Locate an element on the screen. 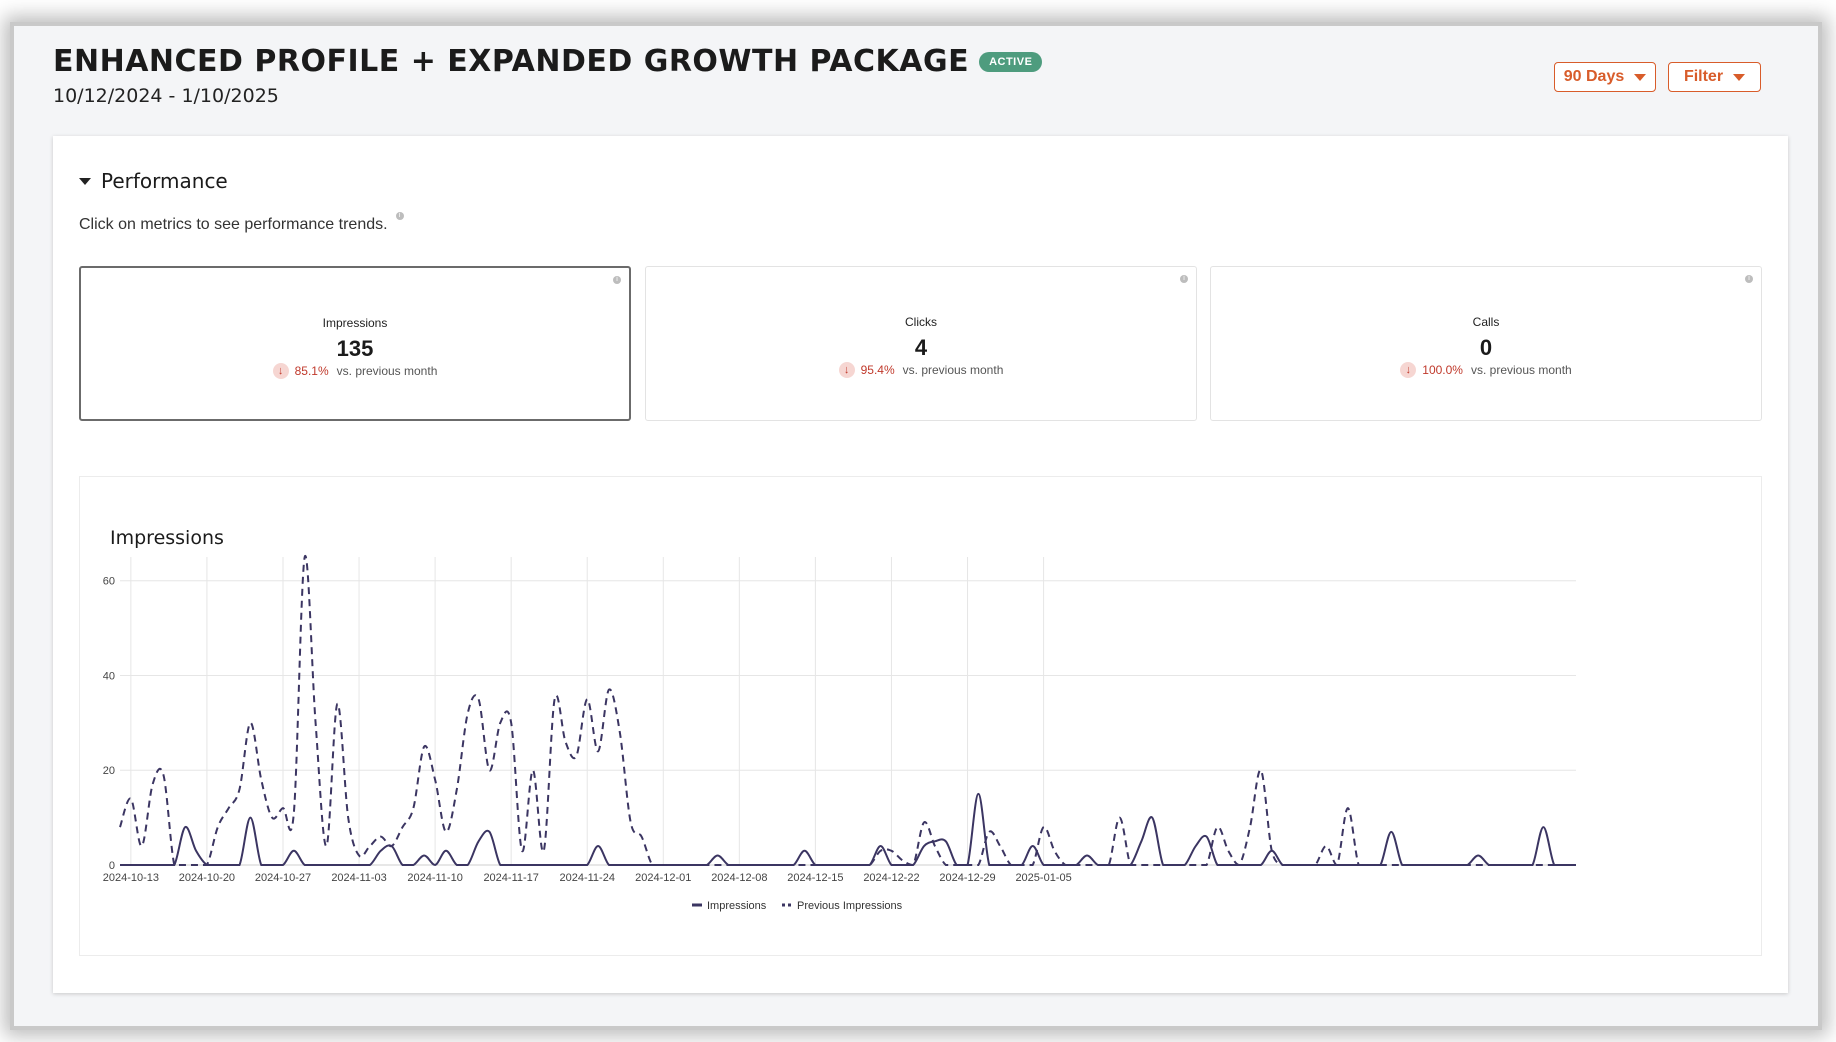 Image resolution: width=1836 pixels, height=1042 pixels. metric-change: ↓ 95.4% vs. previous month is located at coordinates (921, 370).